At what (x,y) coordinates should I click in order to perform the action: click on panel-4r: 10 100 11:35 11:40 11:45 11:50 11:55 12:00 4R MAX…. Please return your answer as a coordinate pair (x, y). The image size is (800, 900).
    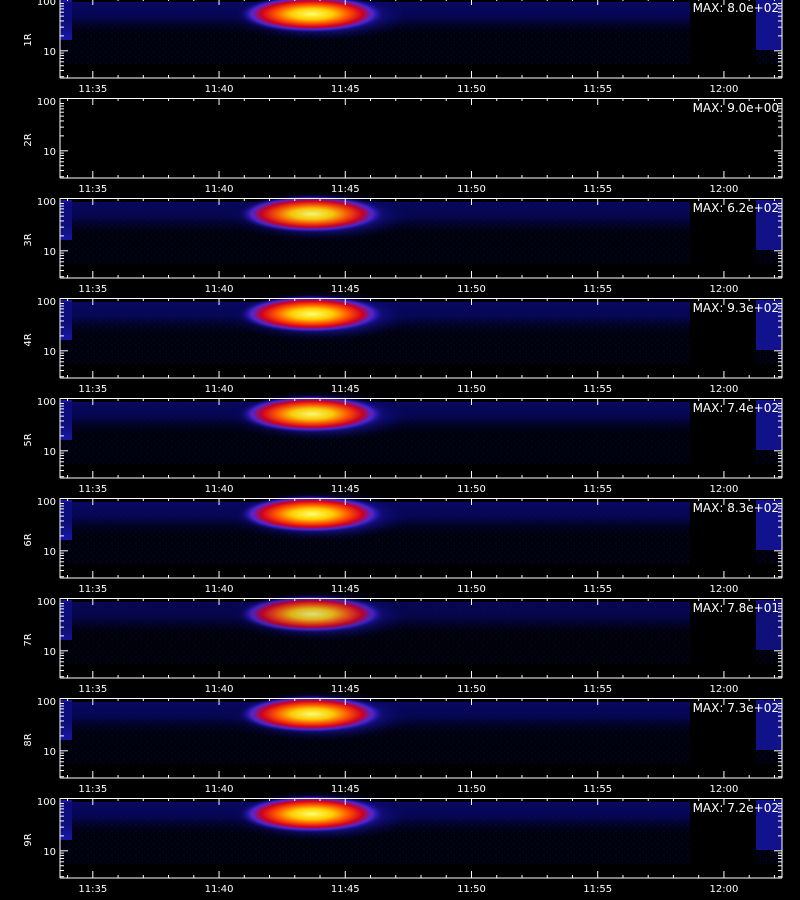
    Looking at the image, I should click on (403, 342).